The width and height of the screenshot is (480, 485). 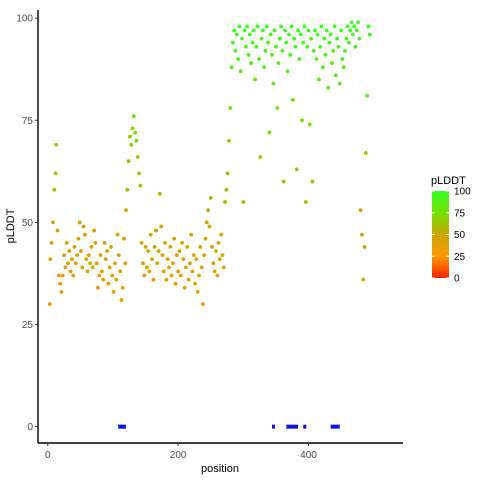 What do you see at coordinates (460, 257) in the screenshot?
I see `legend-tick-label: 25` at bounding box center [460, 257].